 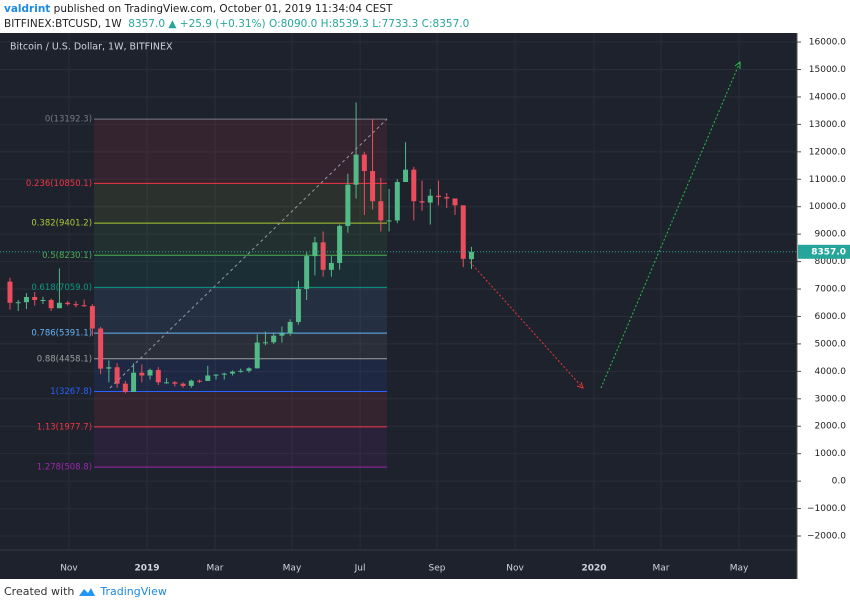 What do you see at coordinates (64, 468) in the screenshot?
I see `fib-label: 1.278(508.8)` at bounding box center [64, 468].